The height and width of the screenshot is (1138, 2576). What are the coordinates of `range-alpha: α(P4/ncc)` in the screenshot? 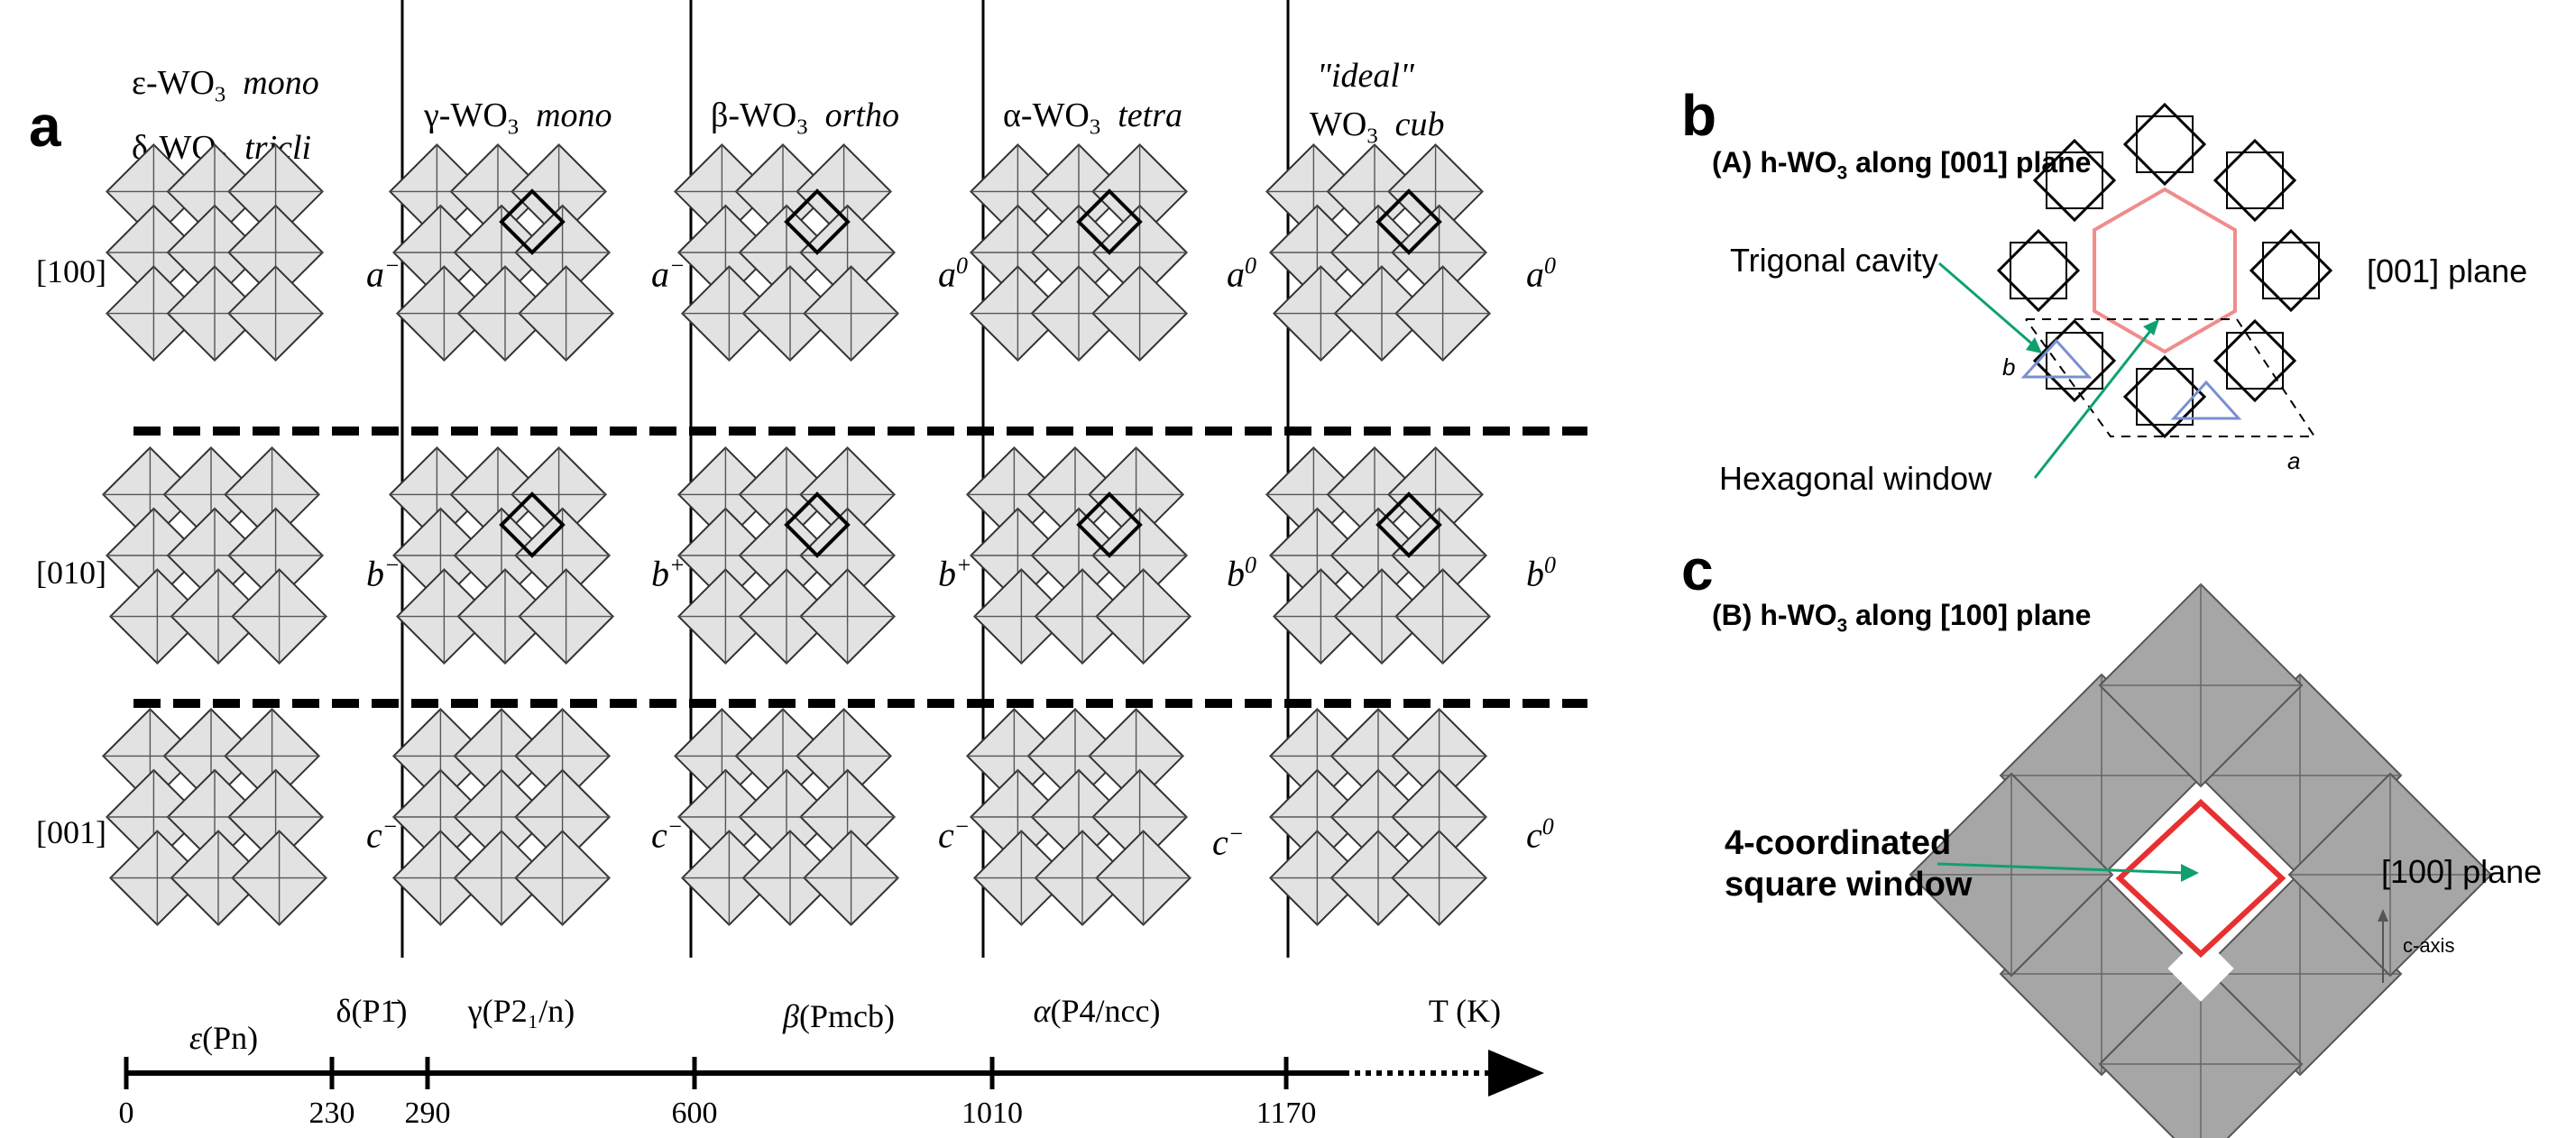 It's located at (1097, 1011).